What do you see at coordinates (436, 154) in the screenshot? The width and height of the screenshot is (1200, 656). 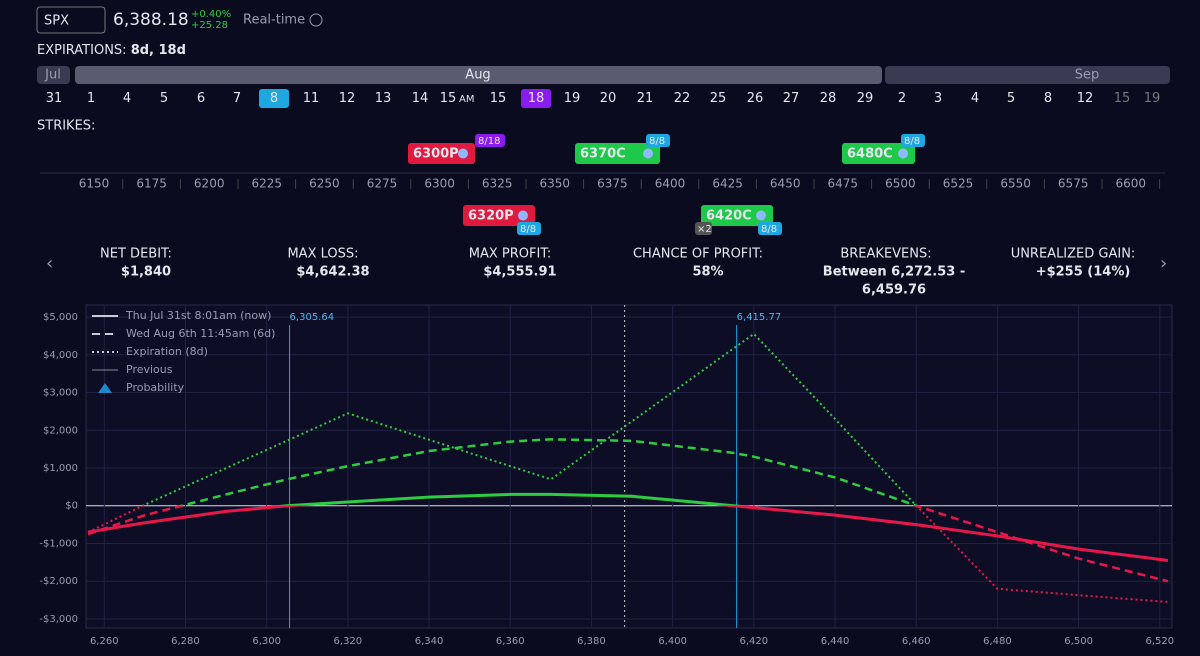 I see `leg-name: 6300P` at bounding box center [436, 154].